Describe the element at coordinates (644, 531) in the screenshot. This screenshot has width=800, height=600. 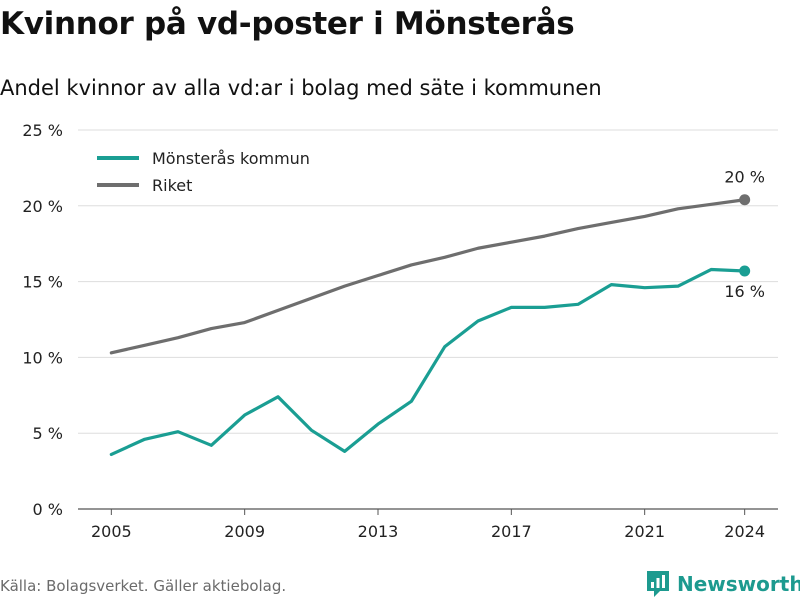
I see `x-tick-label: 2021` at that location.